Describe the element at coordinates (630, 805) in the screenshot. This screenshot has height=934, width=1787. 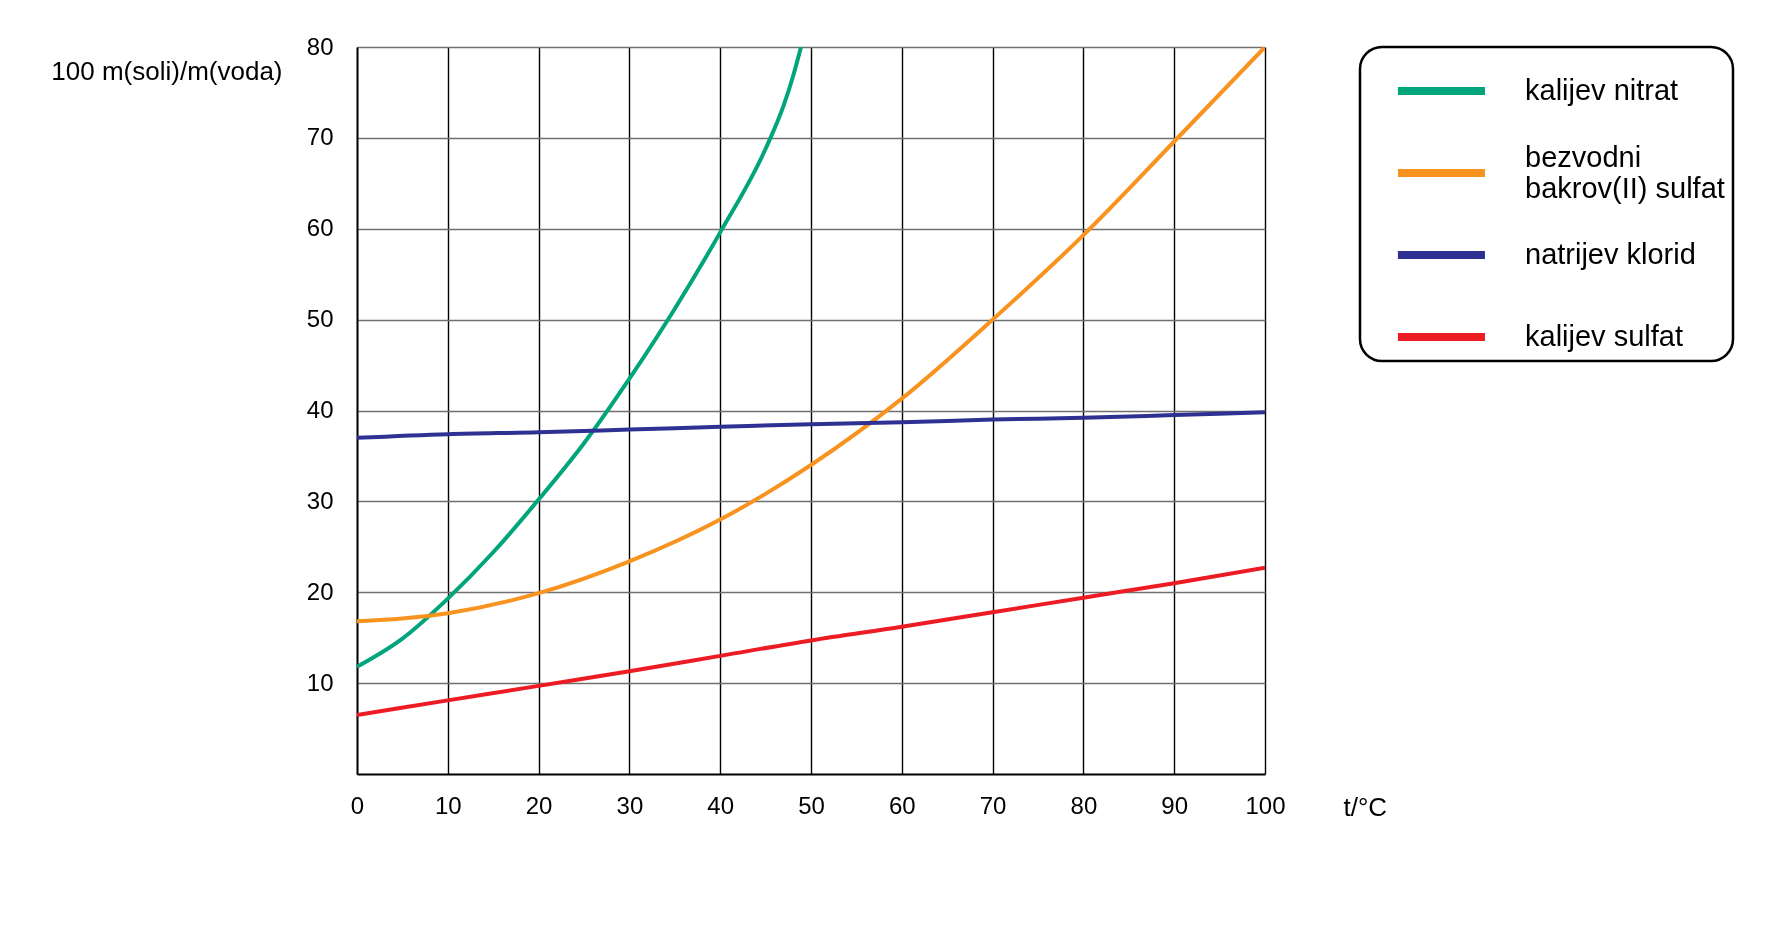
I see `x-tick-label: 30` at that location.